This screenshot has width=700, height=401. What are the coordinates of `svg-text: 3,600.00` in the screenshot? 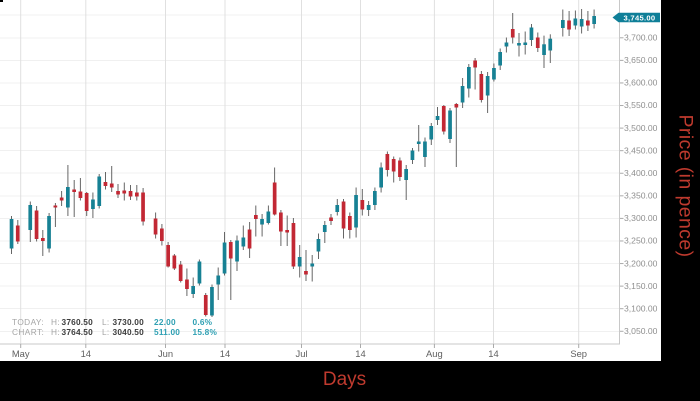 It's located at (641, 83).